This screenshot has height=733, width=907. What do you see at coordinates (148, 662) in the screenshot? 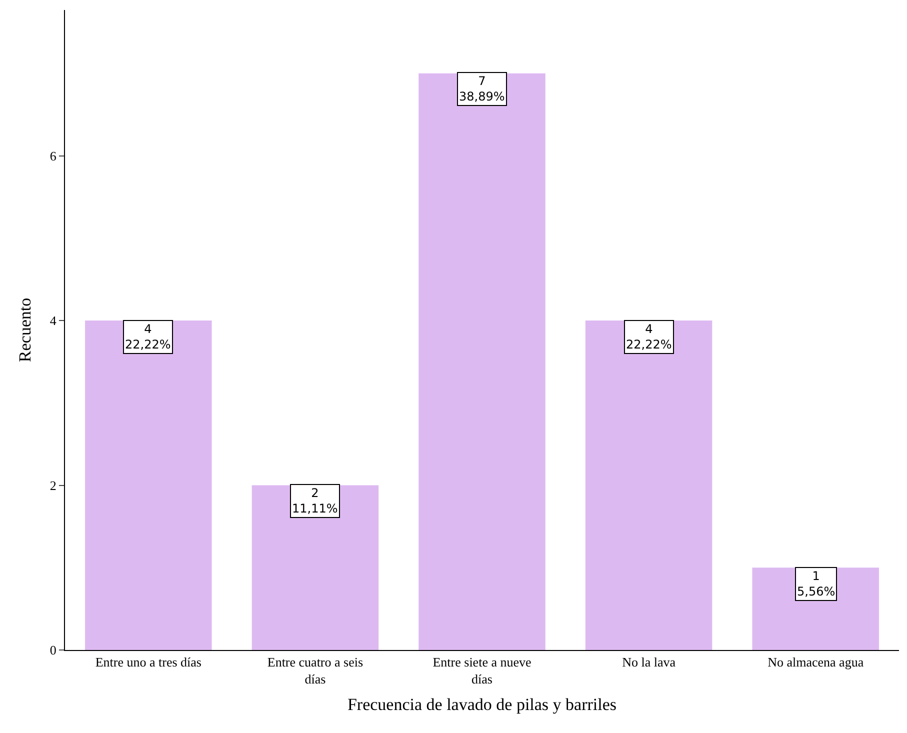
I see `x-tick-label: Entre uno a tres días` at bounding box center [148, 662].